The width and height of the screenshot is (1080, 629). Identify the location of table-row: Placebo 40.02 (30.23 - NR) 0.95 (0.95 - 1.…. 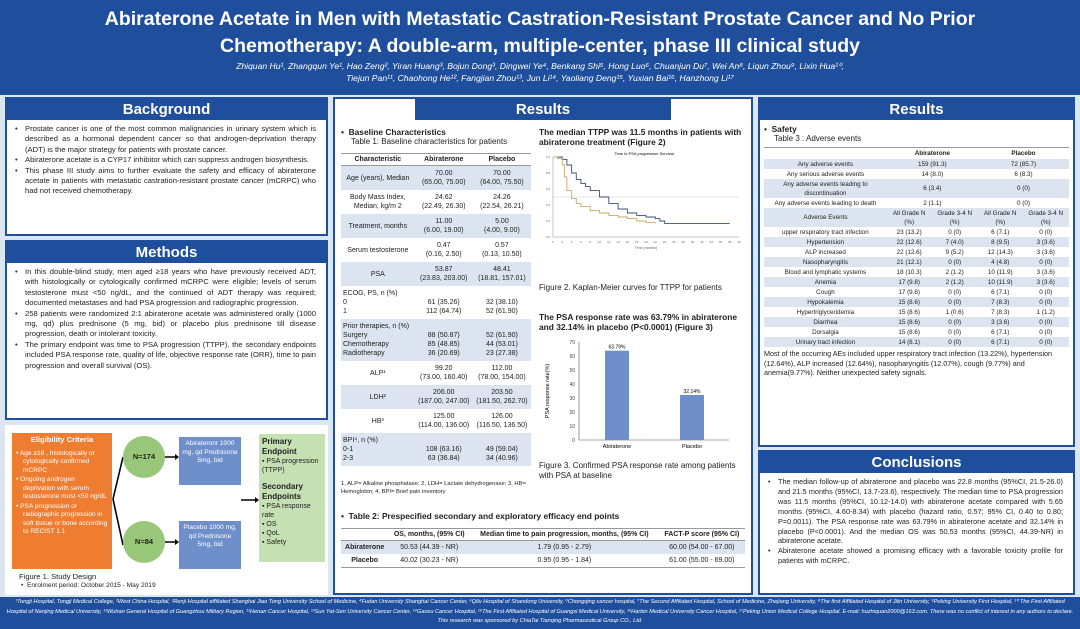
(543, 561).